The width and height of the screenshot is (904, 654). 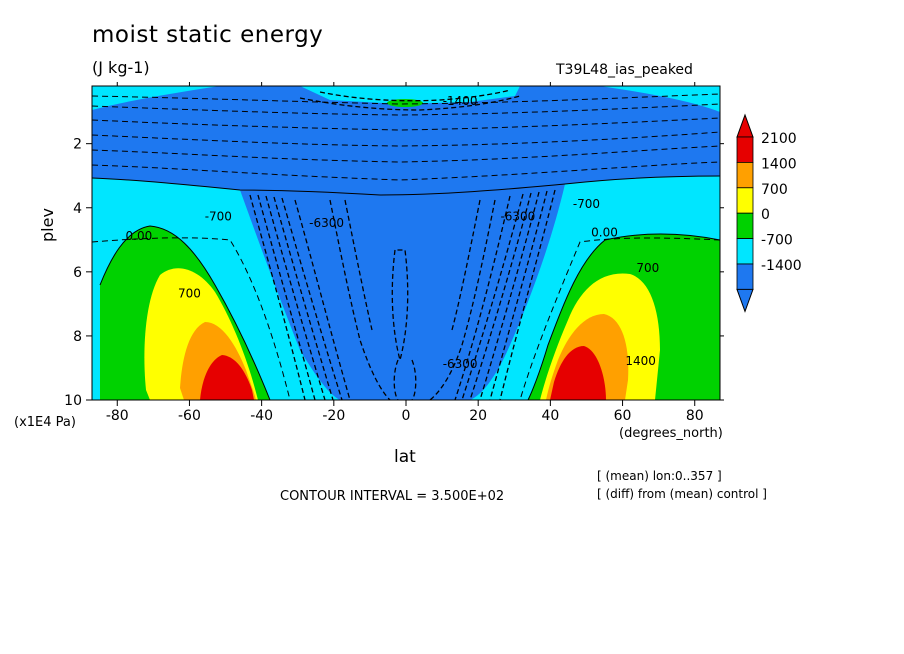 What do you see at coordinates (405, 457) in the screenshot?
I see `x-axis-label: lat` at bounding box center [405, 457].